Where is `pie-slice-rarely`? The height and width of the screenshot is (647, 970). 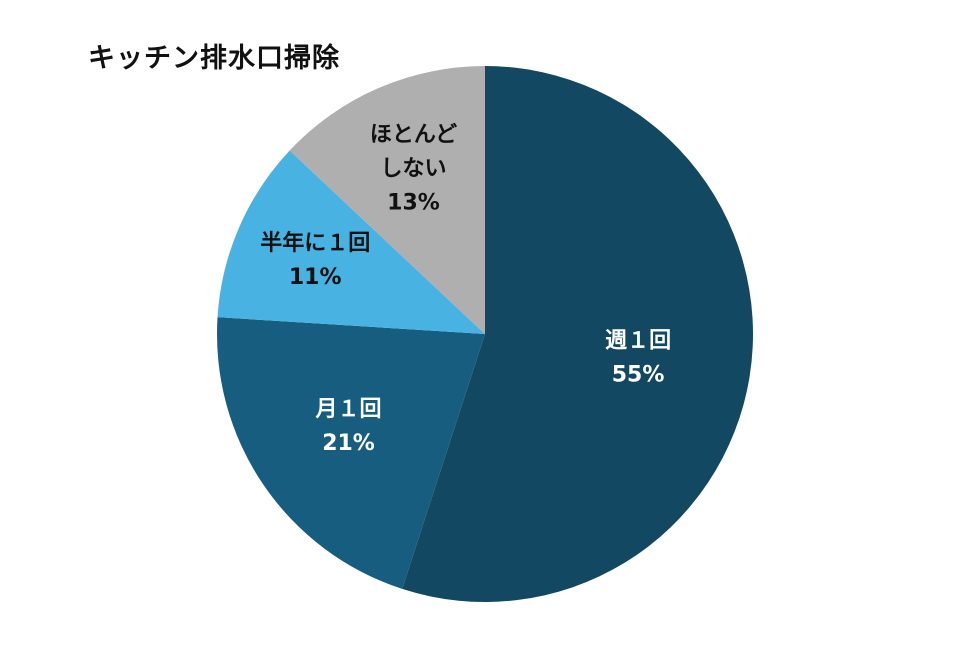
pie-slice-rarely is located at coordinates (387, 200).